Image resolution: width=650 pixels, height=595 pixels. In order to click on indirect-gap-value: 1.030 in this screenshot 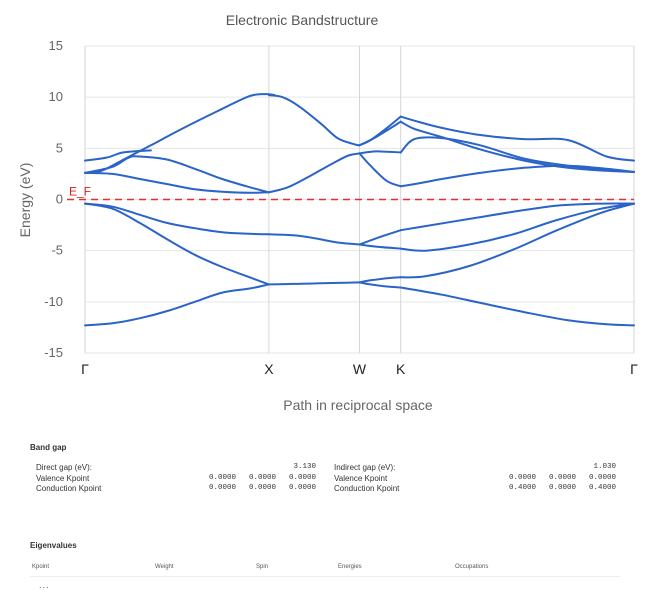, I will do `click(604, 467)`.